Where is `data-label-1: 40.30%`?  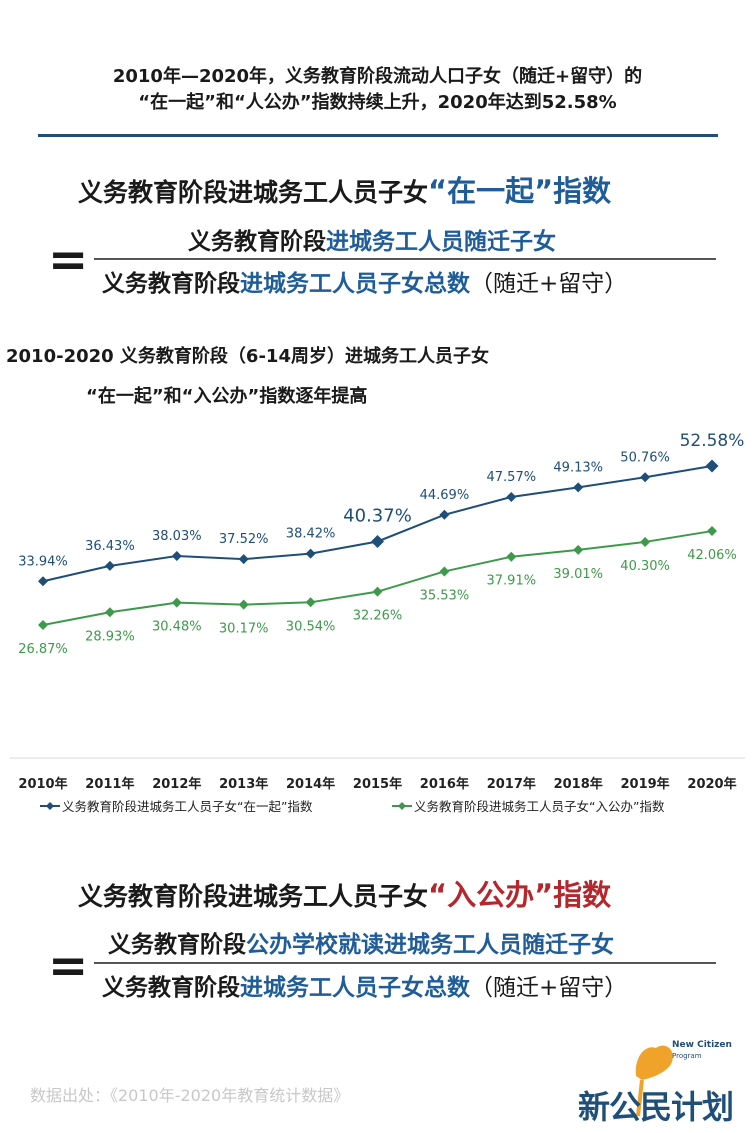 data-label-1: 40.30% is located at coordinates (645, 566).